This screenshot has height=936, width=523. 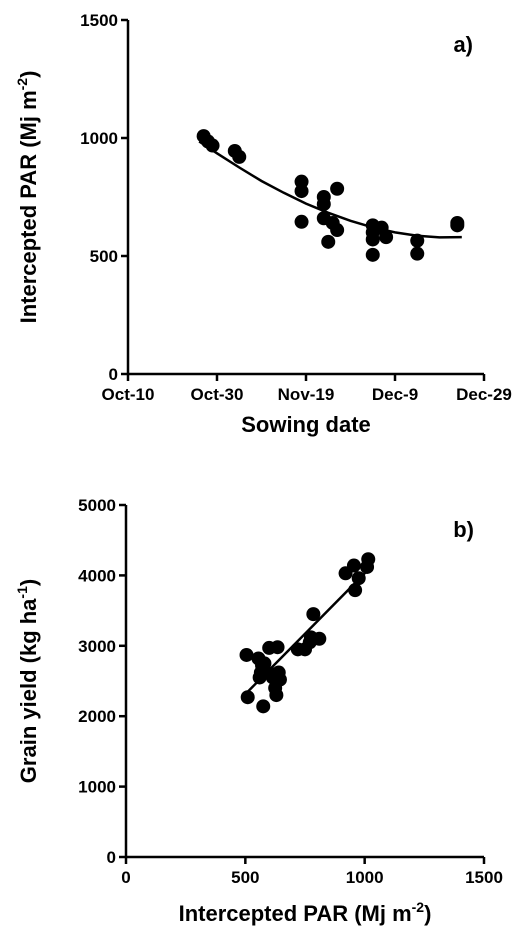 I want to click on panel-a-x-ticks: Oct-10 Oct-30 Nov-19 Dec-9 Dec-29, so click(x=307, y=389).